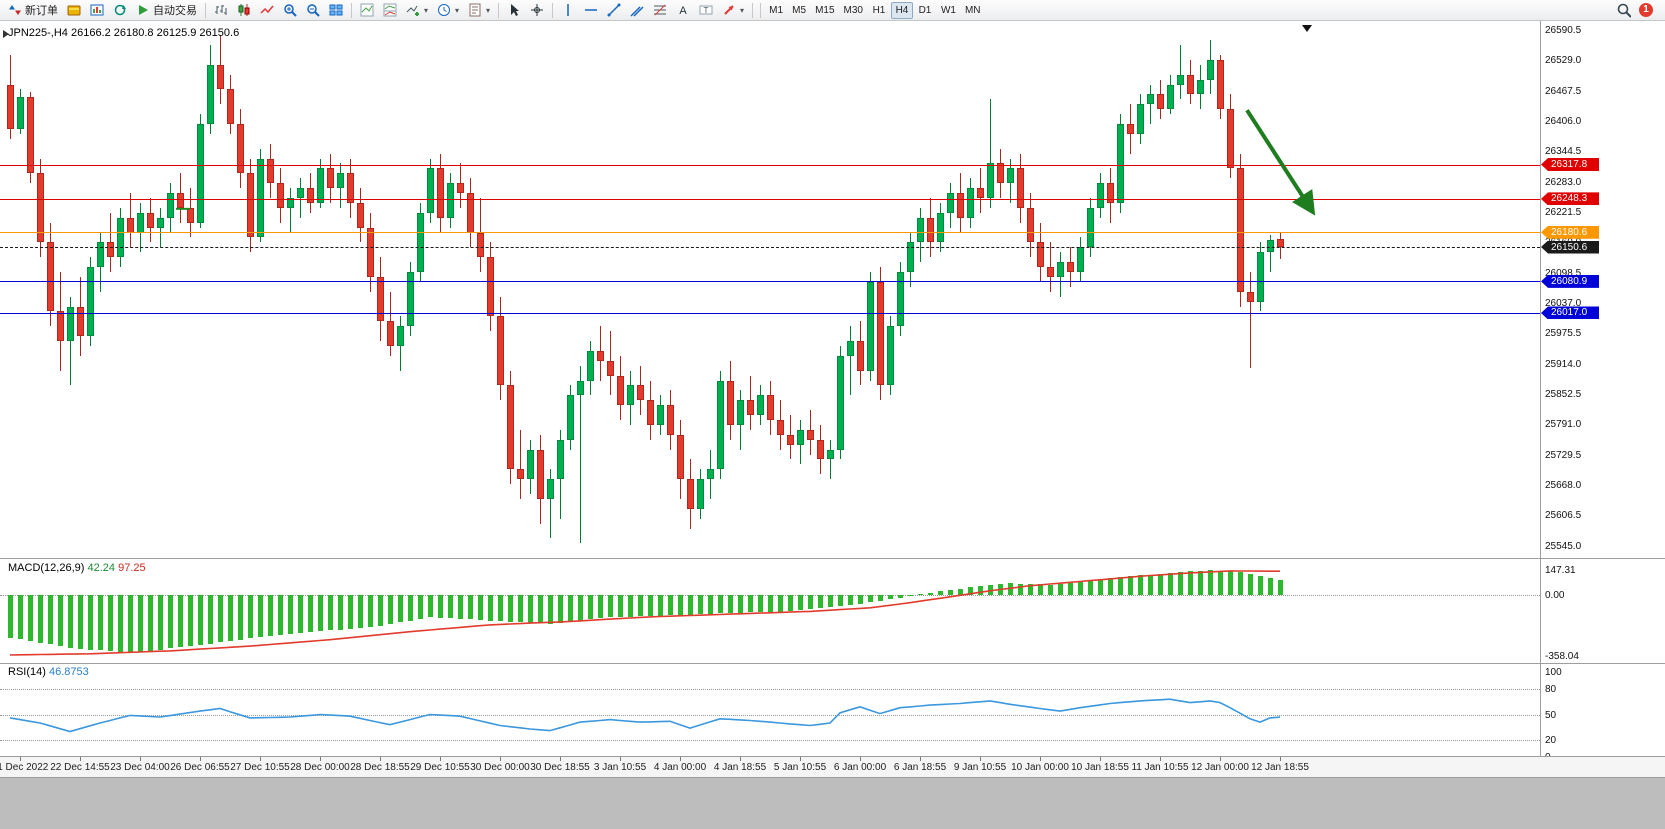  I want to click on vertical-line-button, so click(568, 10).